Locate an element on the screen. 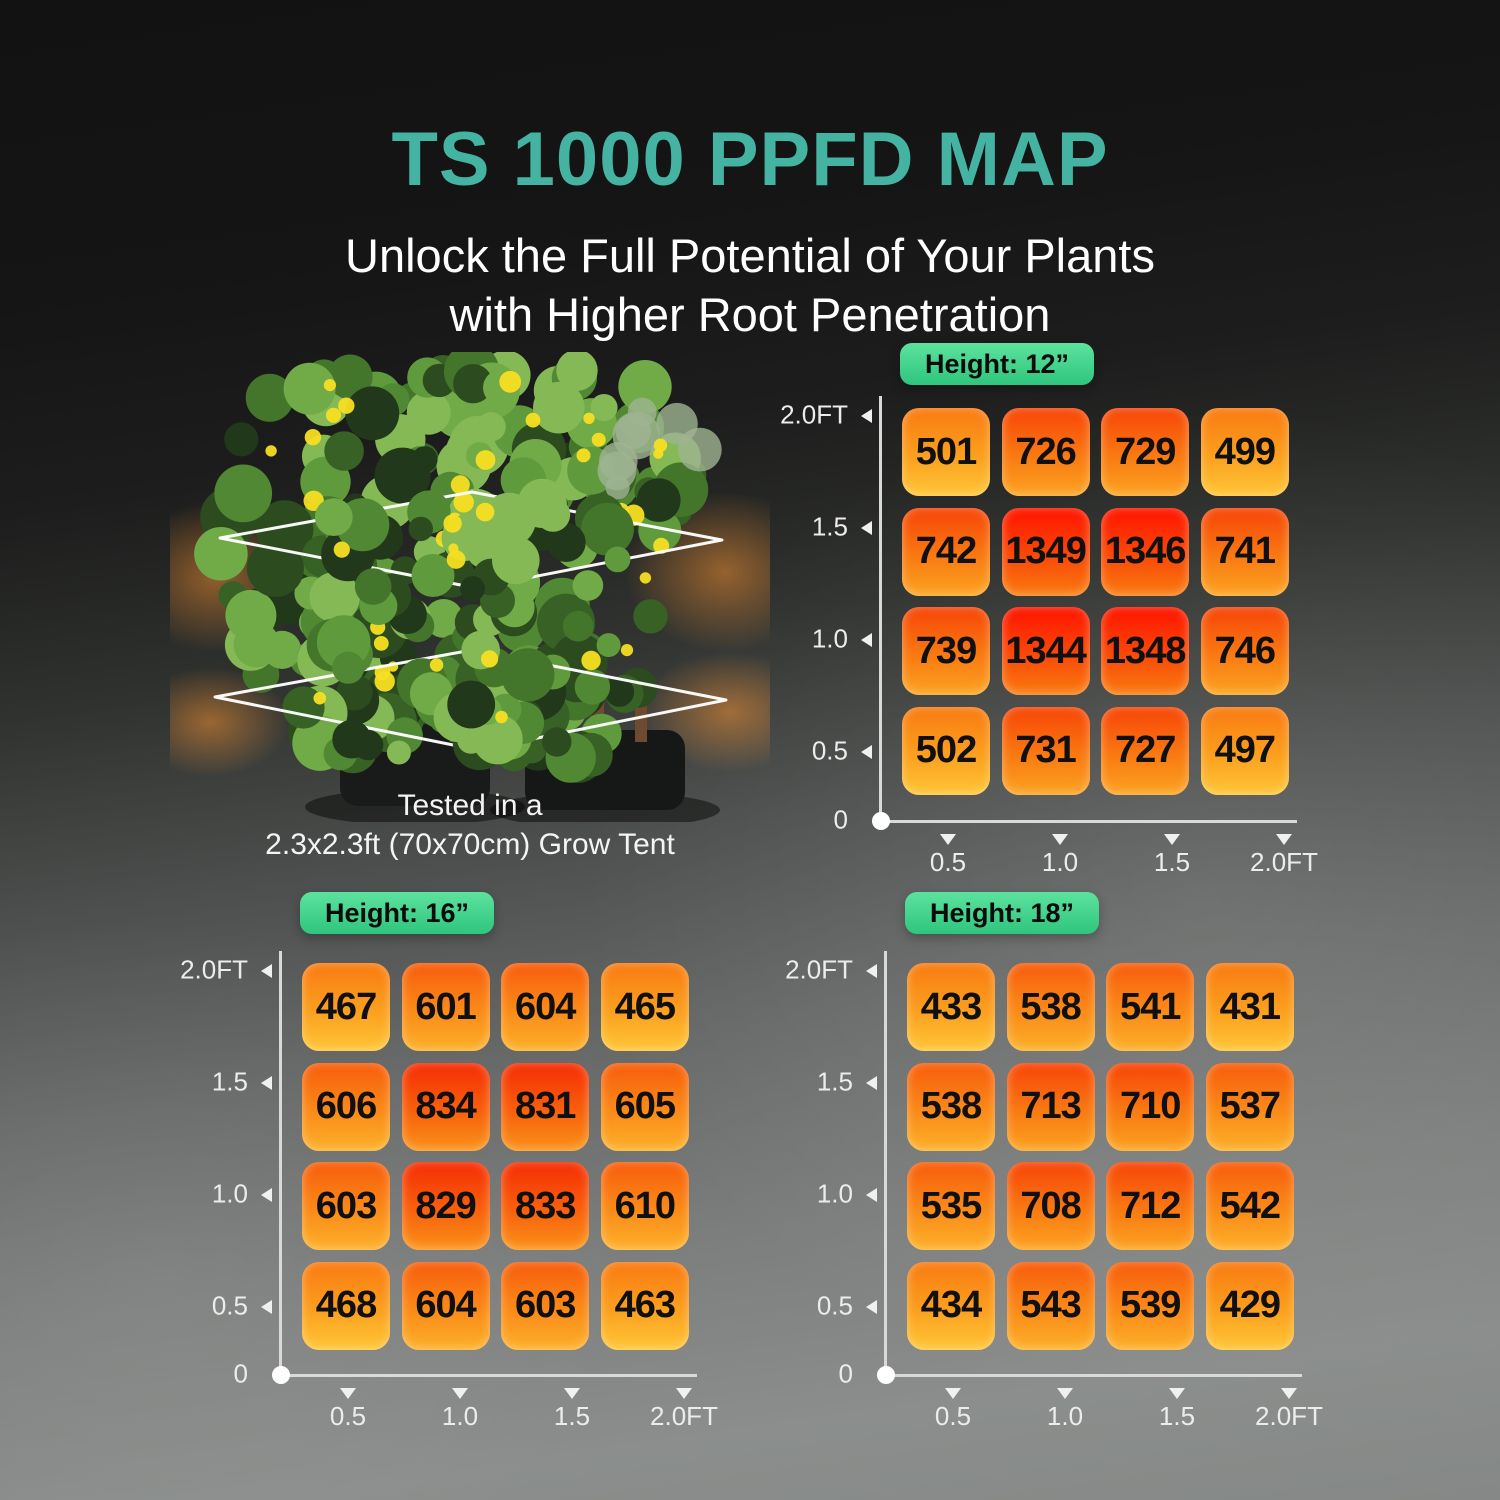  ppfd-cell: 731 is located at coordinates (1045, 750).